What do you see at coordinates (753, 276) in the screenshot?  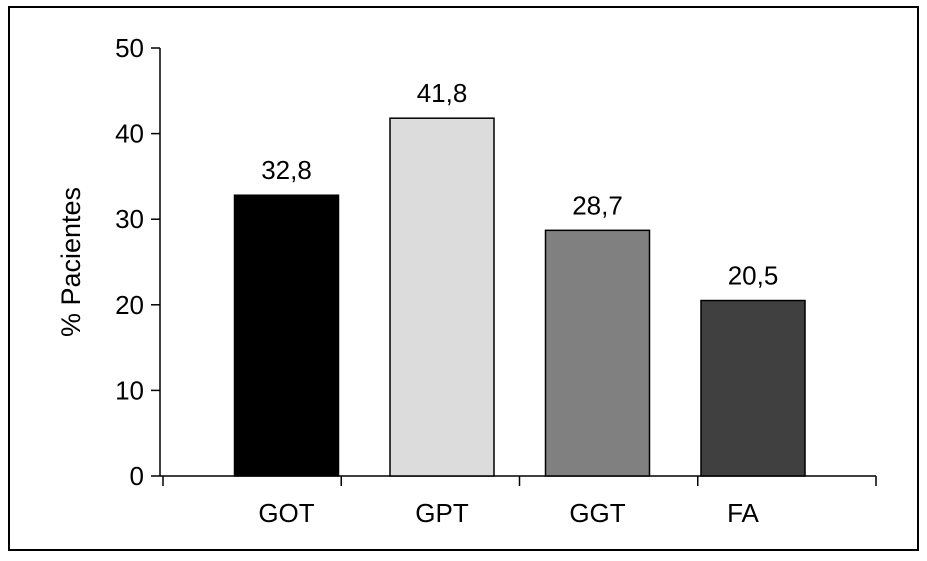 I see `value-label: 20,5` at bounding box center [753, 276].